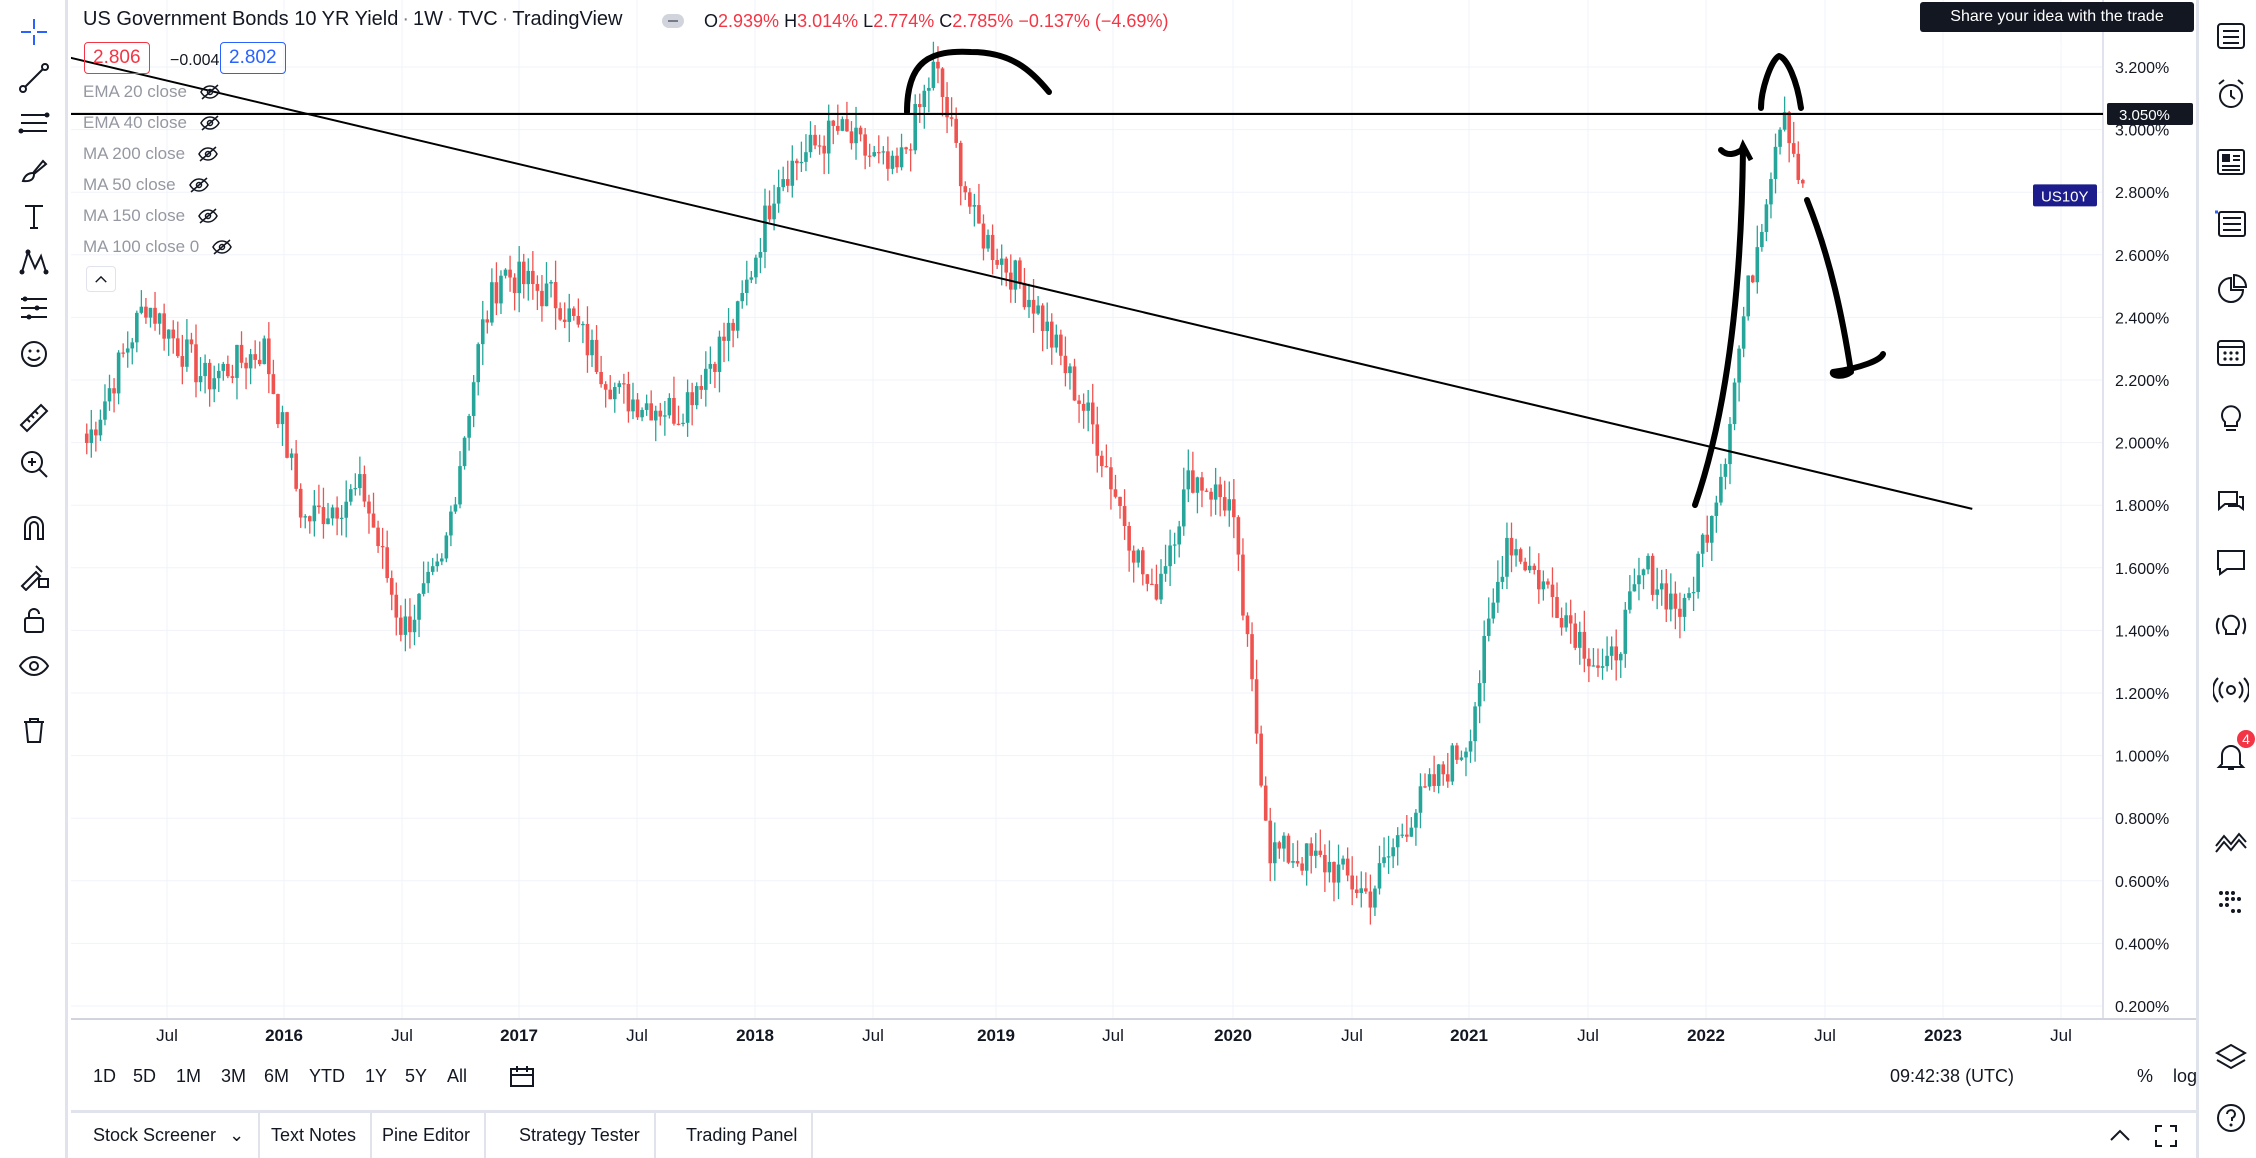  What do you see at coordinates (2231, 290) in the screenshot?
I see `calendar-pie-icon` at bounding box center [2231, 290].